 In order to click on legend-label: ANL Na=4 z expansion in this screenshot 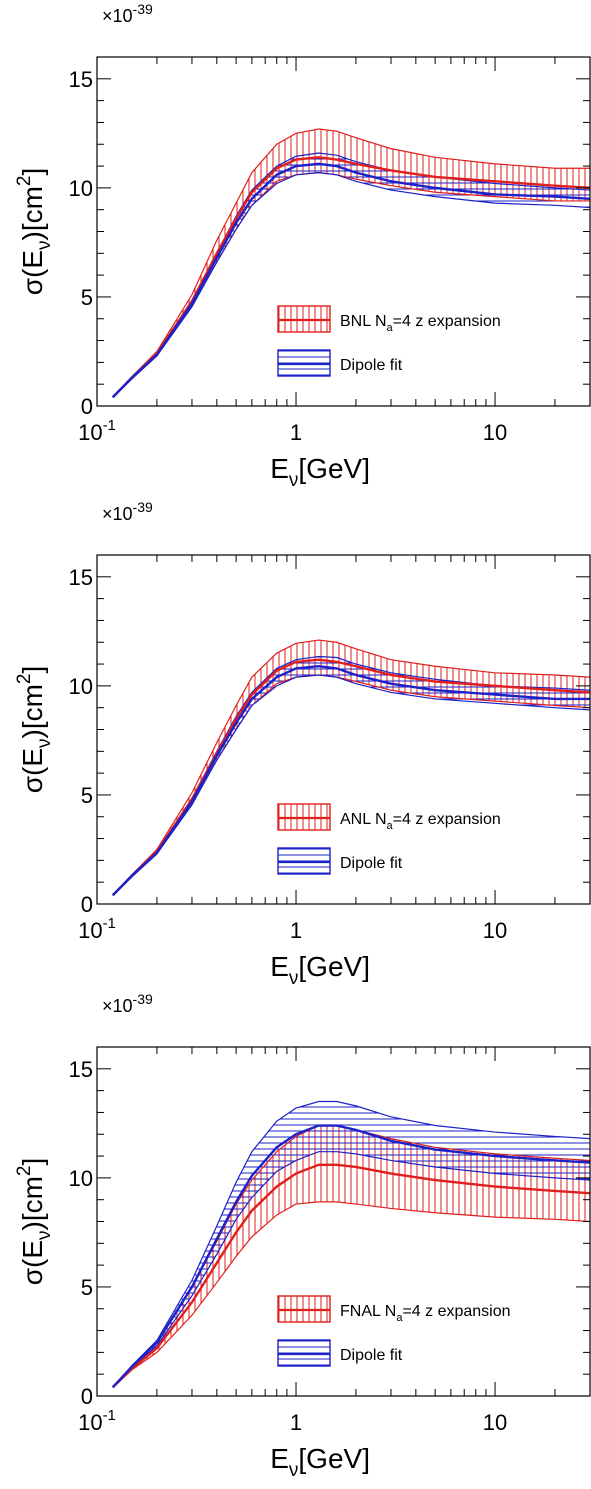, I will do `click(420, 821)`.